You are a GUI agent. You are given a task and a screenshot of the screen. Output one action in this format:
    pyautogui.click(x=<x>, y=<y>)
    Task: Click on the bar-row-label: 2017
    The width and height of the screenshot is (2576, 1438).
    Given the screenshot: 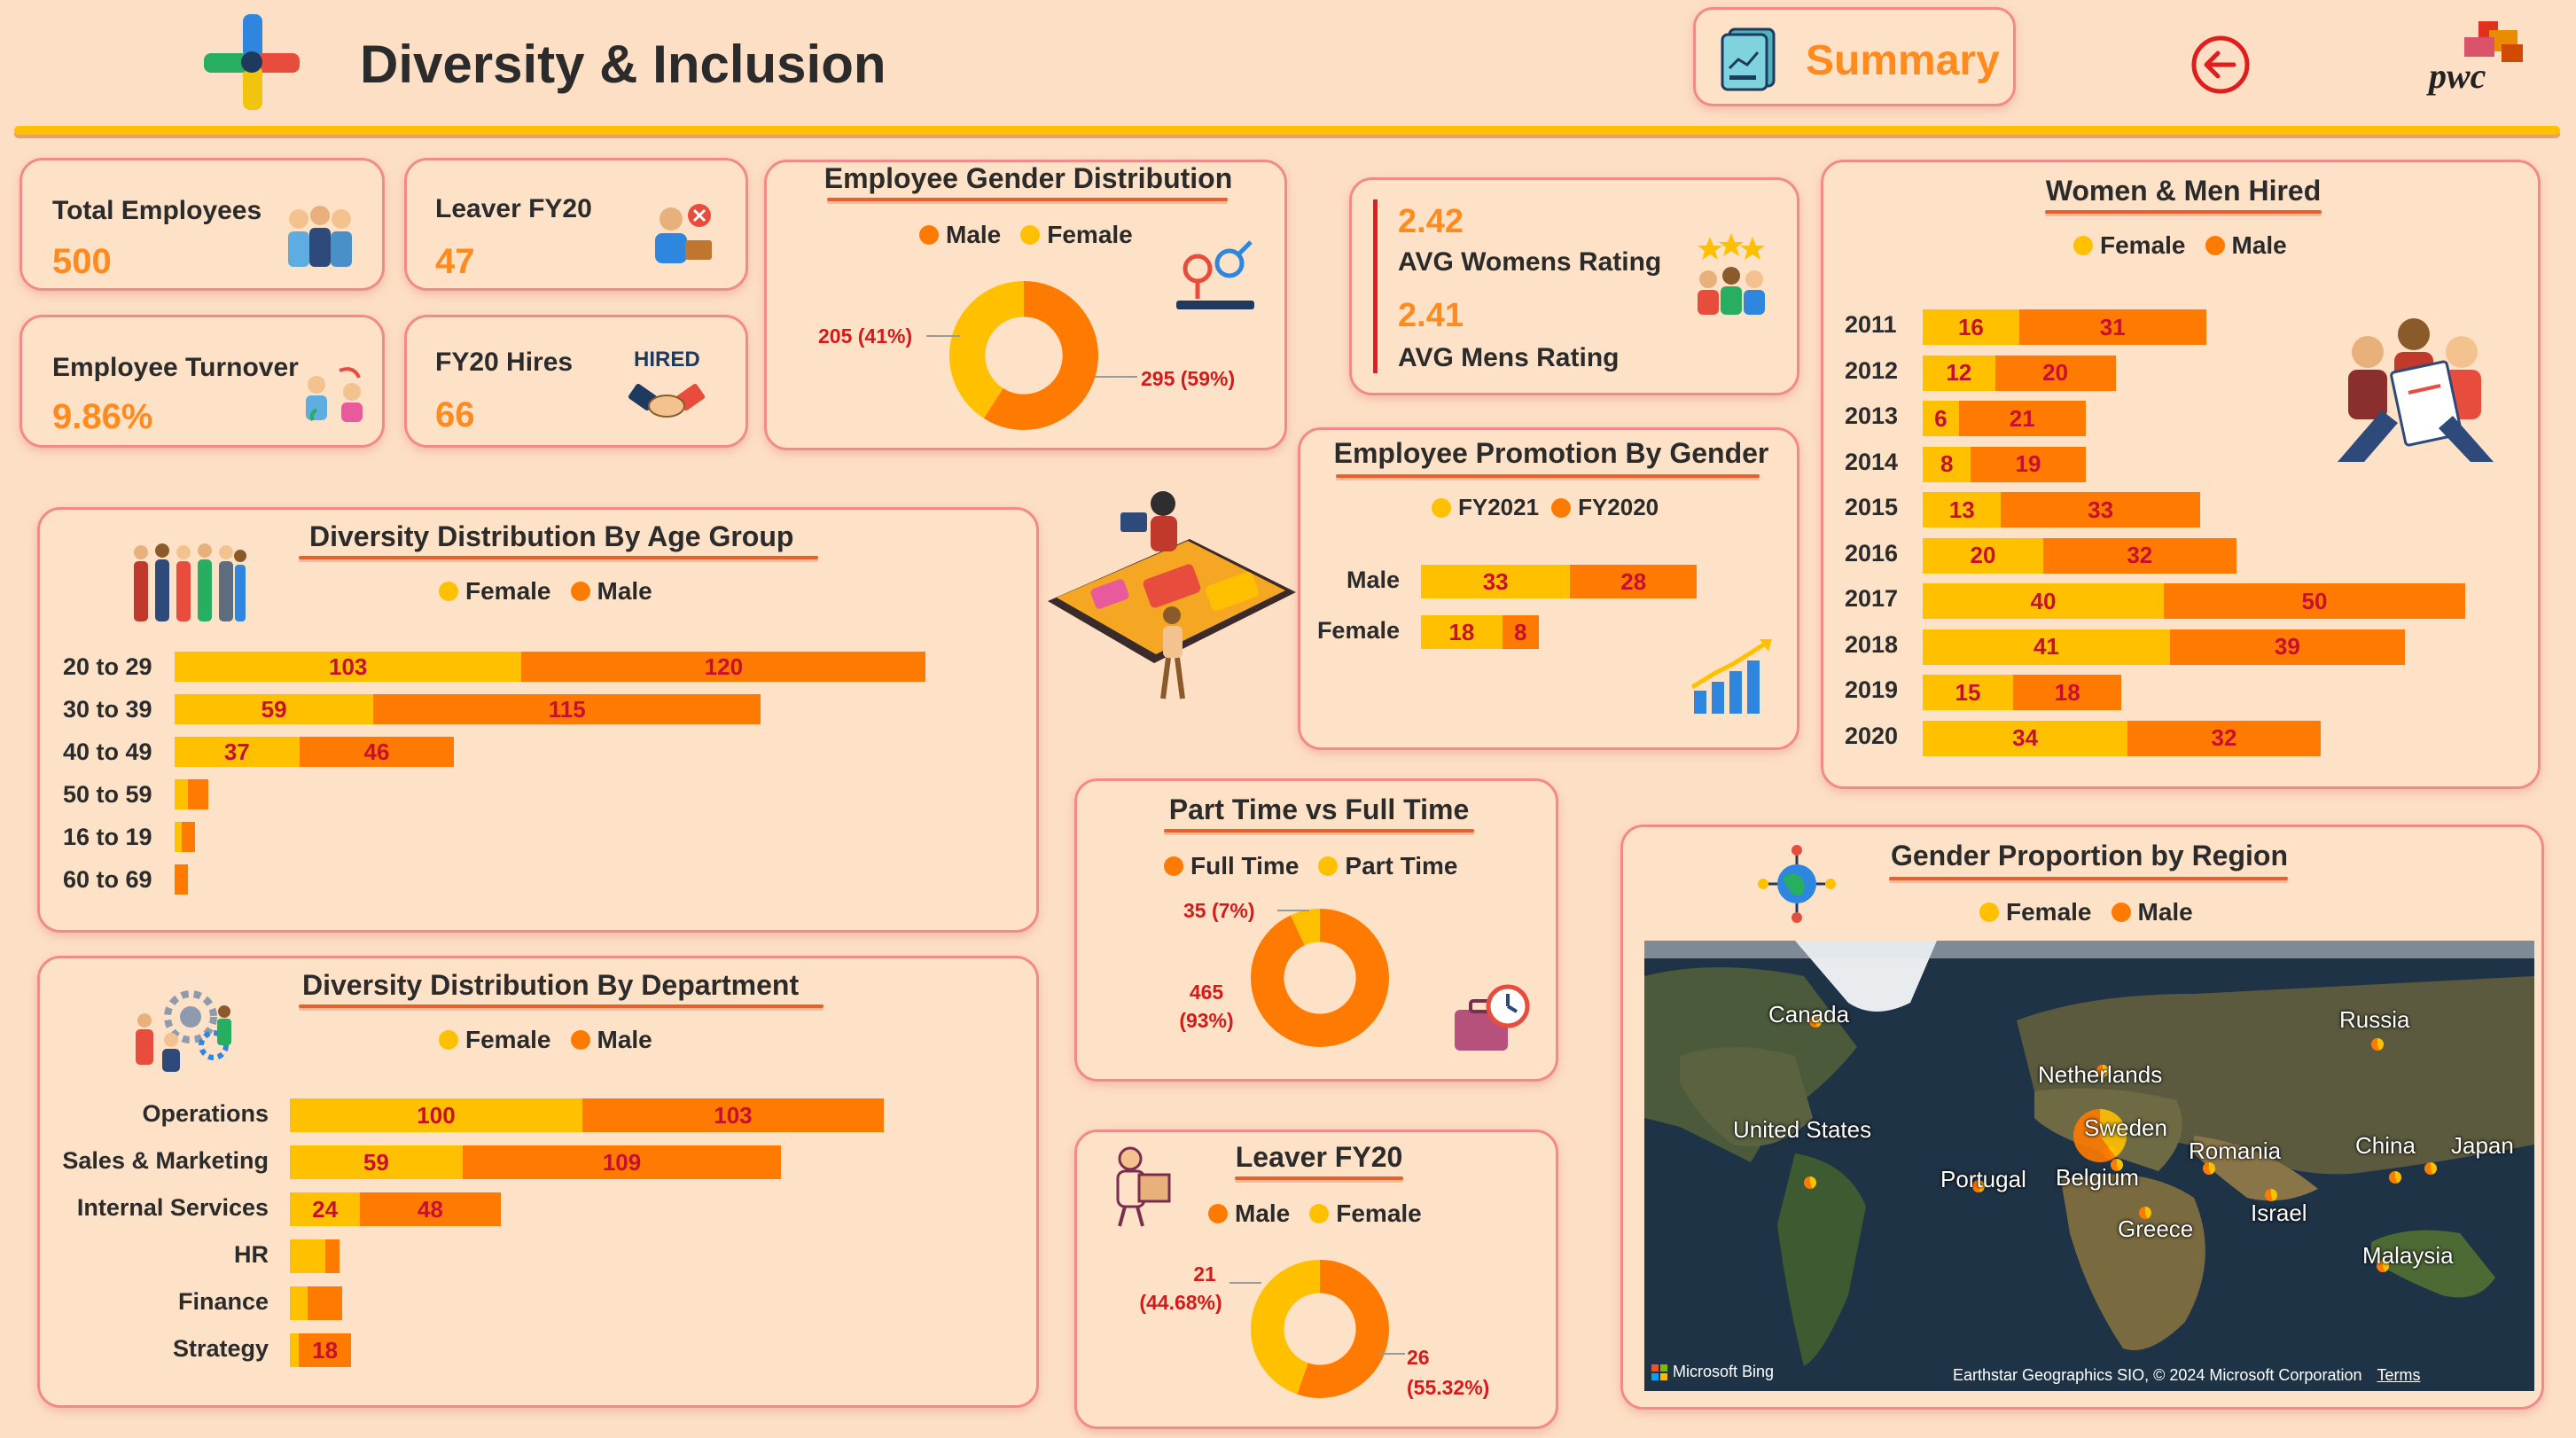 What is the action you would take?
    pyautogui.click(x=1872, y=599)
    